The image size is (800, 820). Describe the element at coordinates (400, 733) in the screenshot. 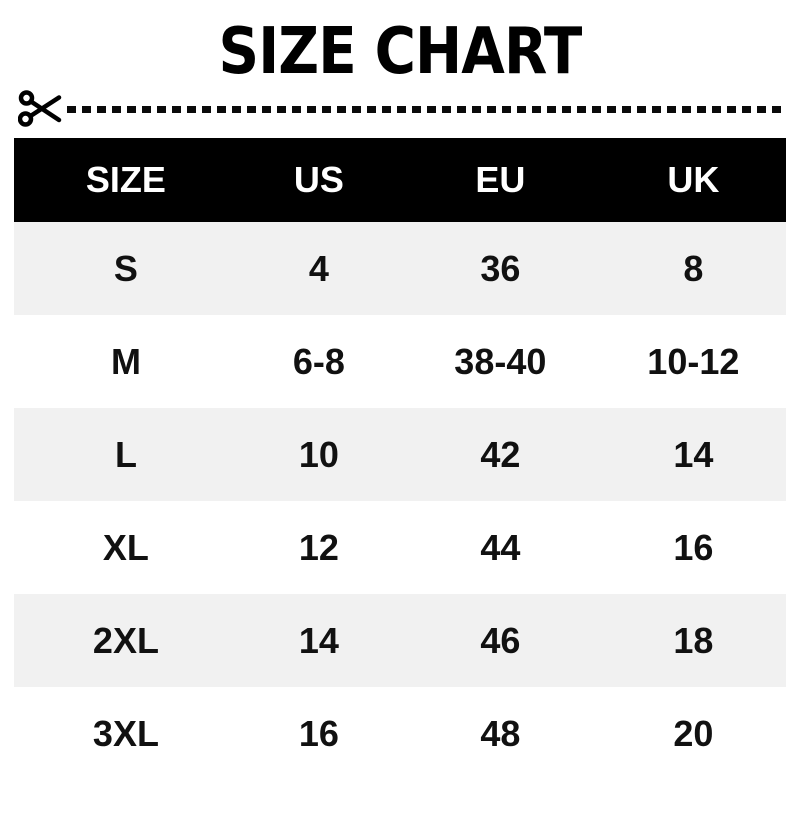

I see `table-row-3xl: 3XL 16 48 20` at that location.